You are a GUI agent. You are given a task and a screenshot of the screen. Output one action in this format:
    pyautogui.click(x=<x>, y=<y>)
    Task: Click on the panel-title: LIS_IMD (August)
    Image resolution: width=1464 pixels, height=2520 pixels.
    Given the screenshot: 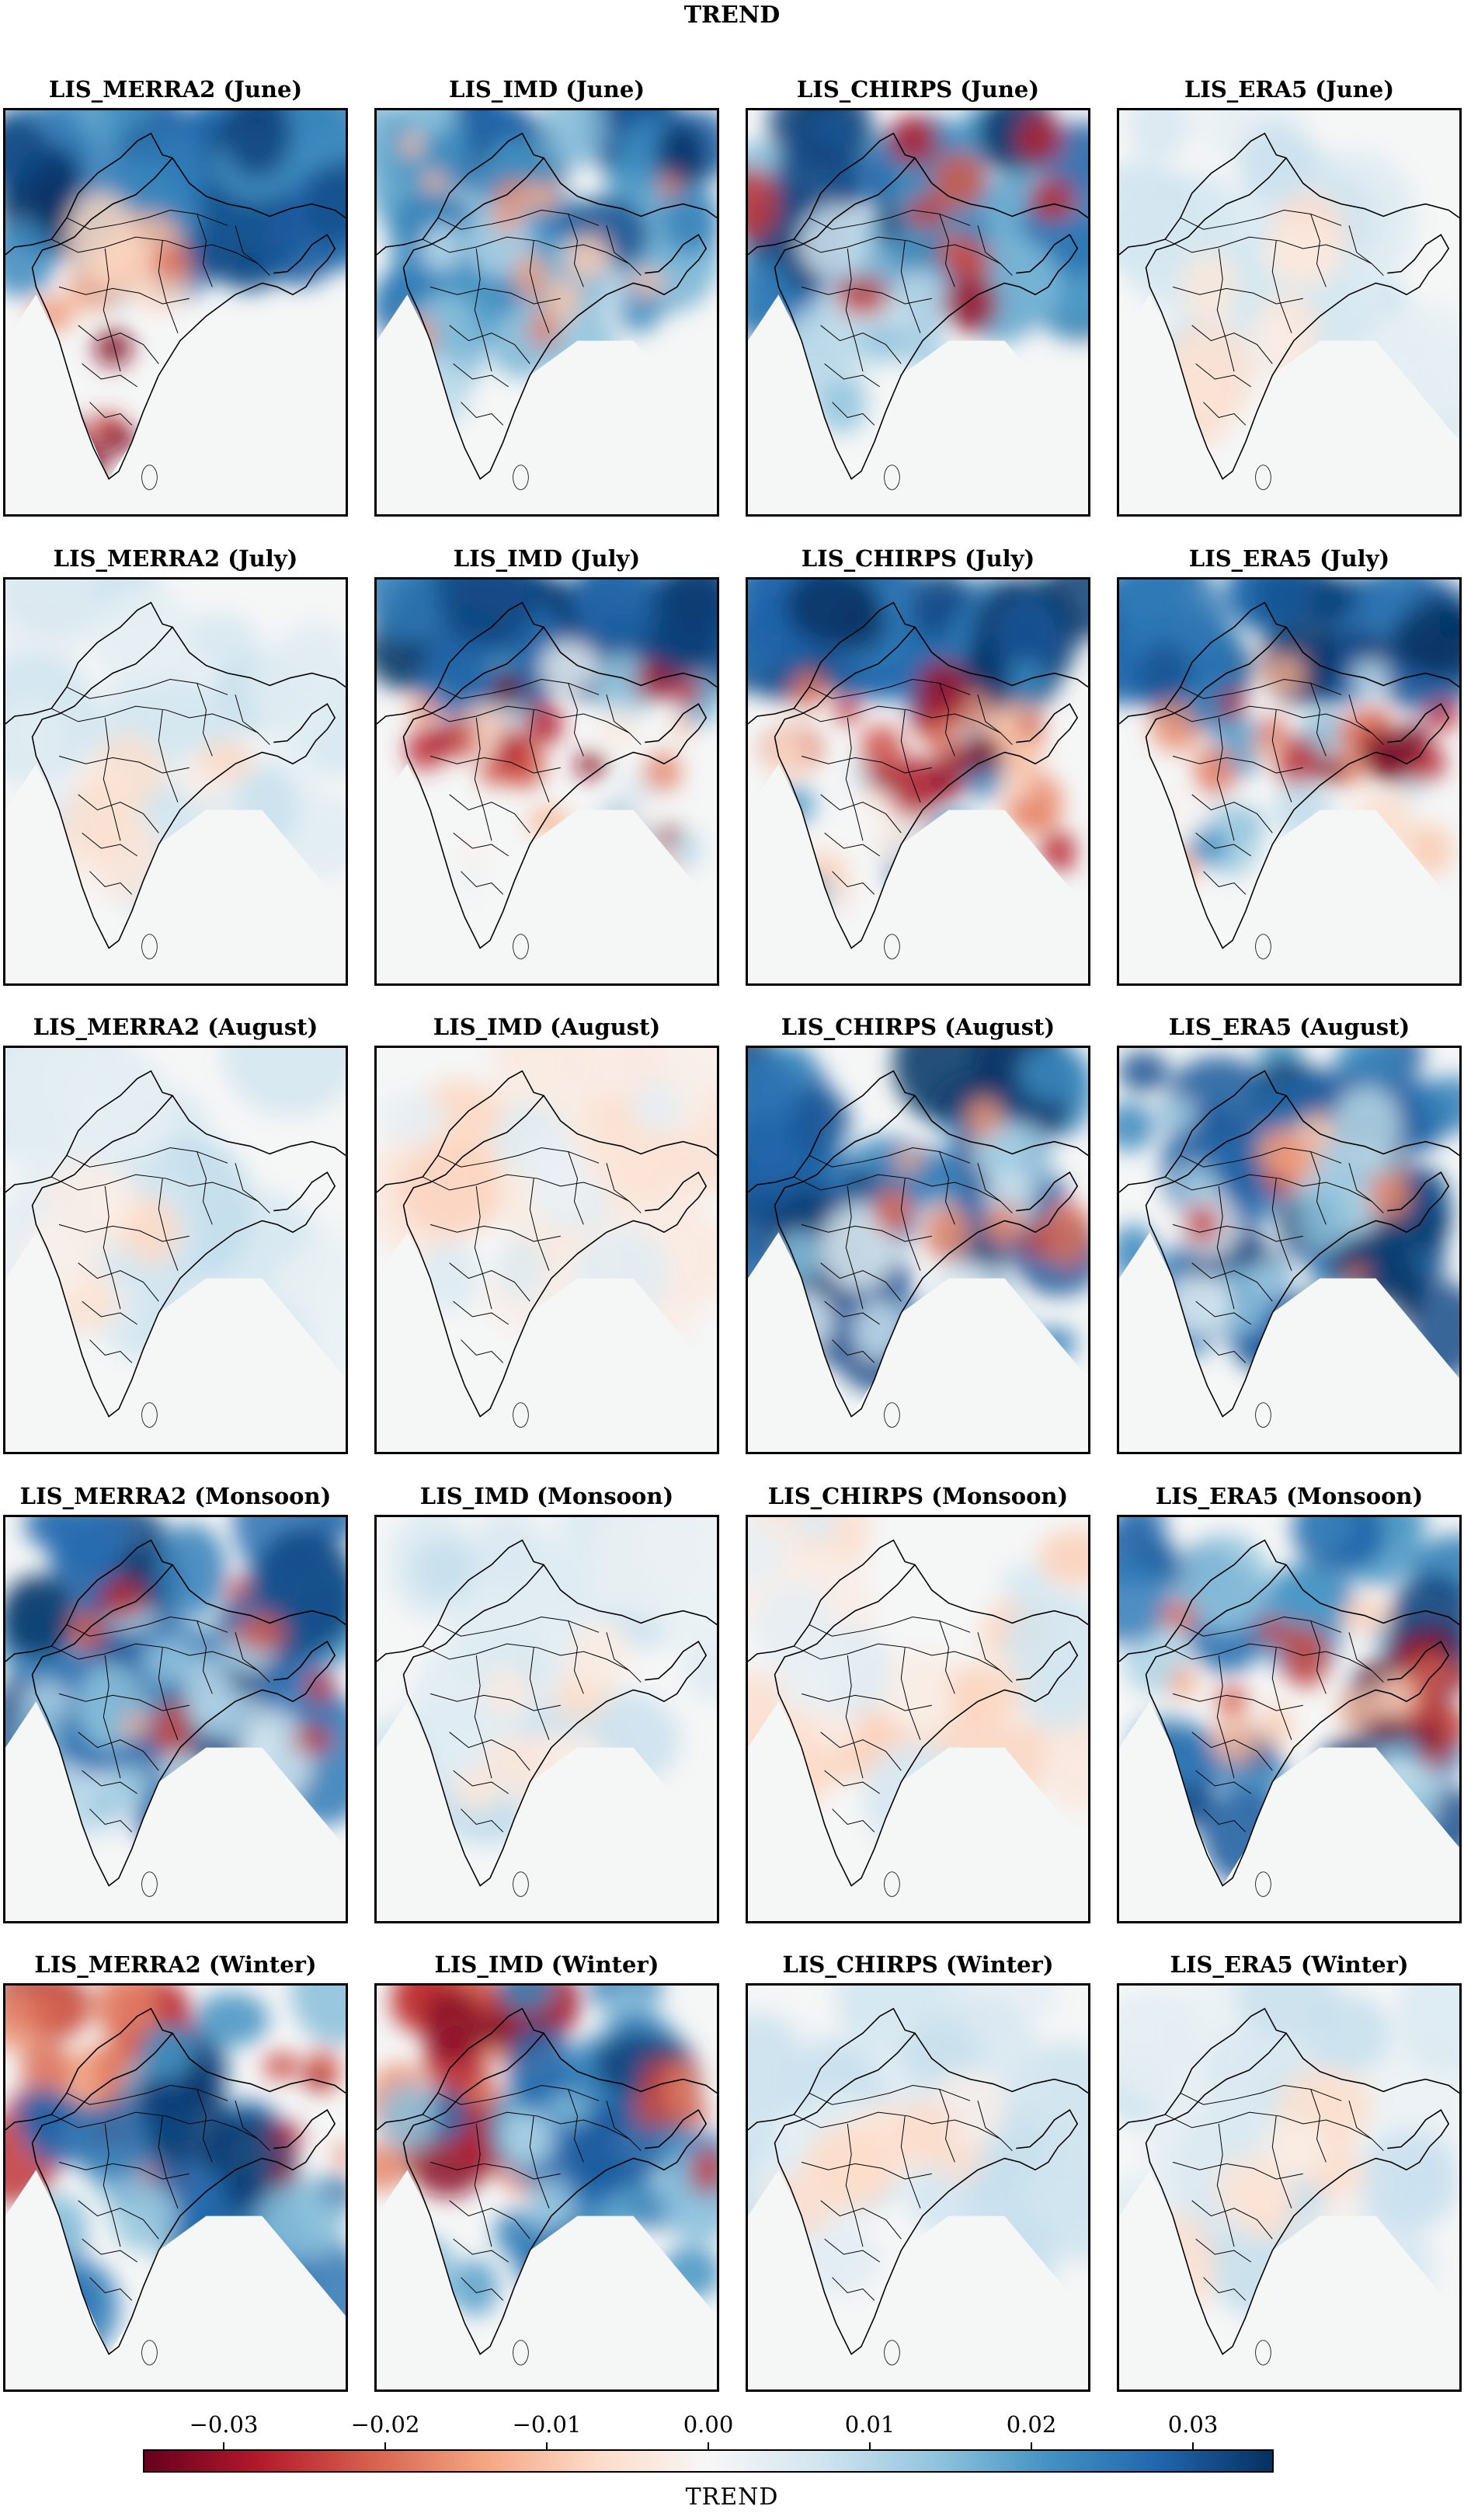 What is the action you would take?
    pyautogui.click(x=547, y=1027)
    